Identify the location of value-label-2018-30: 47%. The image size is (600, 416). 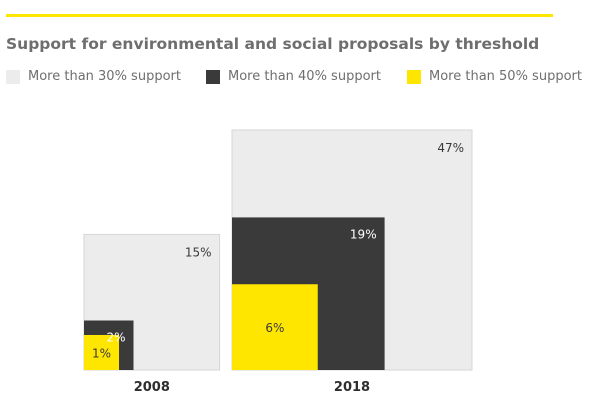
(450, 148).